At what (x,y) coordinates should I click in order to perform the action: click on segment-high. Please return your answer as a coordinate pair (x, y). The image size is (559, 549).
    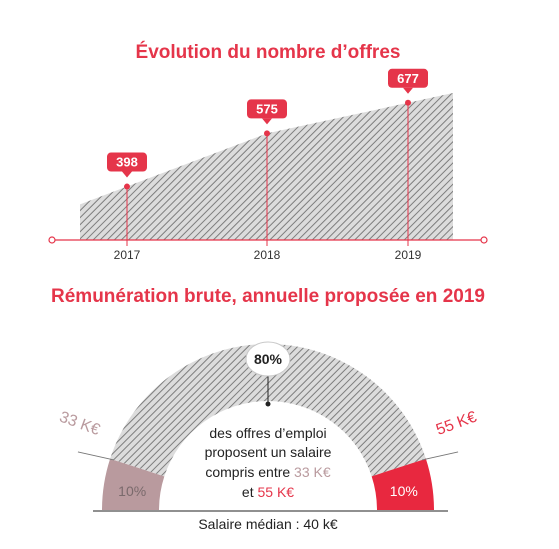
    Looking at the image, I should click on (402, 484).